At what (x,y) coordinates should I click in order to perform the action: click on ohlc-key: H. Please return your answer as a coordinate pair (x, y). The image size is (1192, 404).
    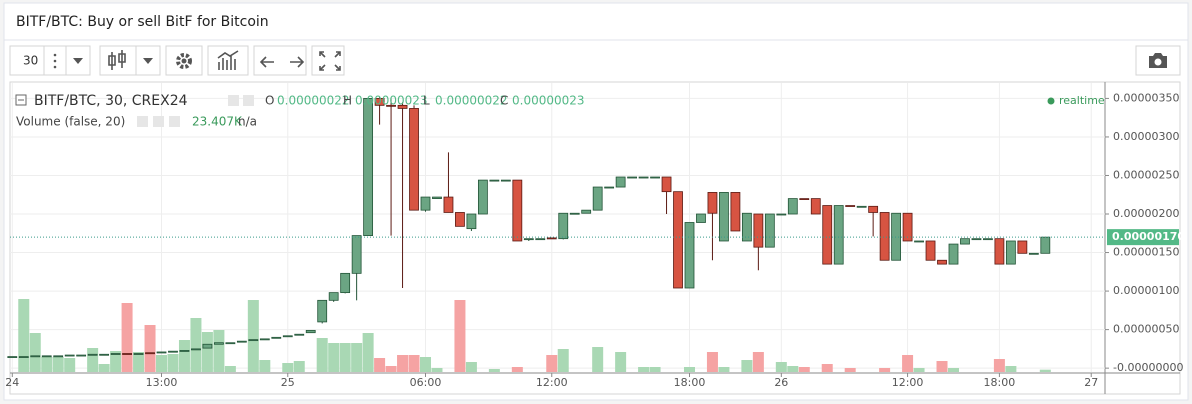
    Looking at the image, I should click on (347, 101).